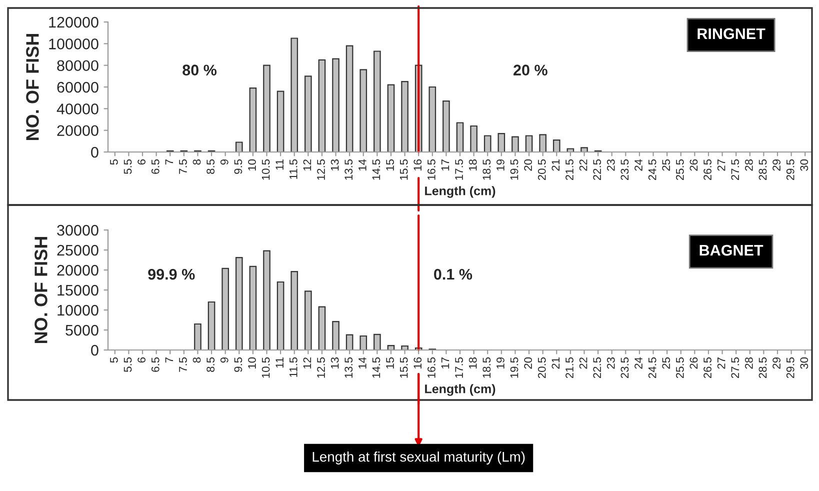 Image resolution: width=819 pixels, height=491 pixels. What do you see at coordinates (453, 274) in the screenshot?
I see `annotation: 0.1 %` at bounding box center [453, 274].